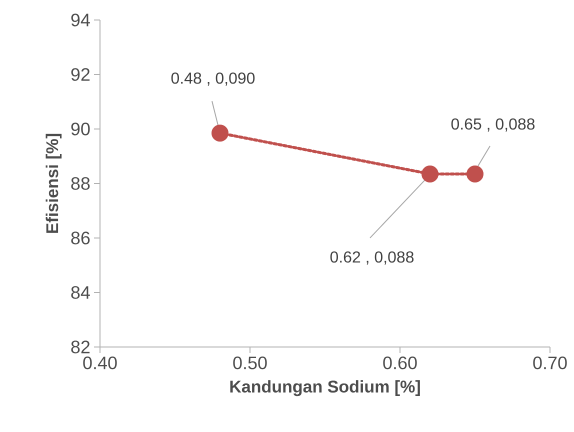 This screenshot has width=574, height=432. I want to click on y-tick-label: 94, so click(80, 20).